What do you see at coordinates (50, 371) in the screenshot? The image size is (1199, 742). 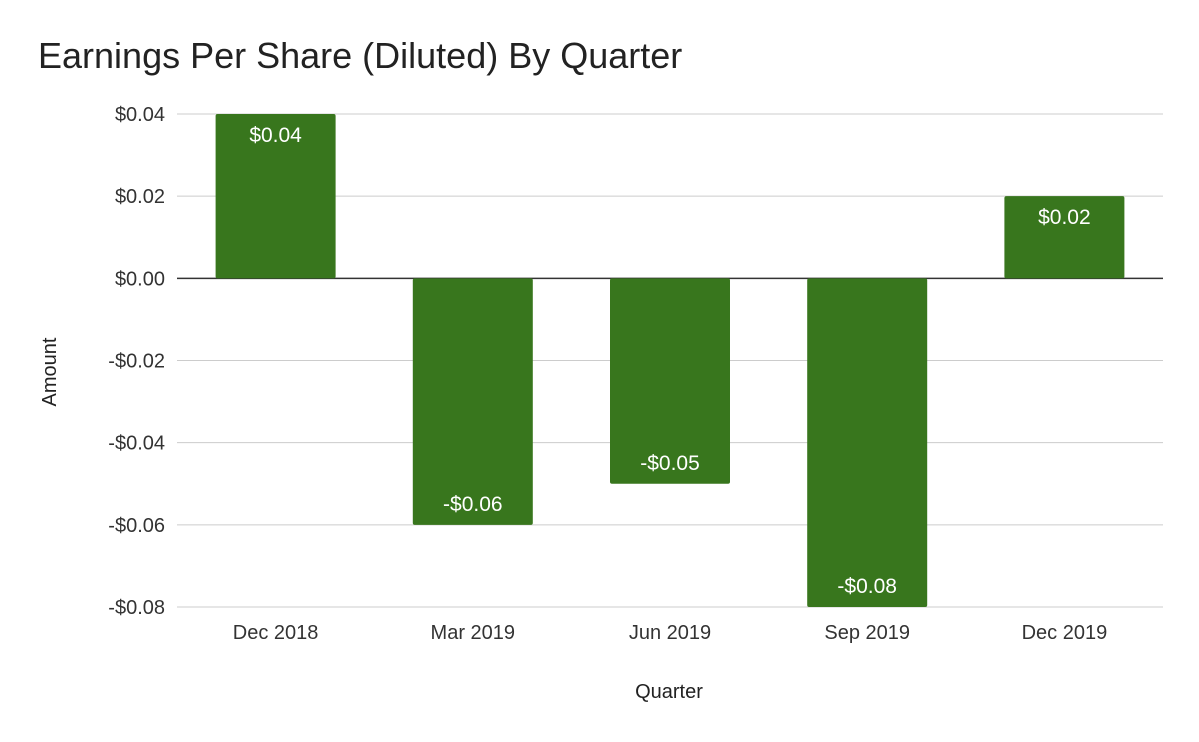 I see `y-axis-label: Amount` at bounding box center [50, 371].